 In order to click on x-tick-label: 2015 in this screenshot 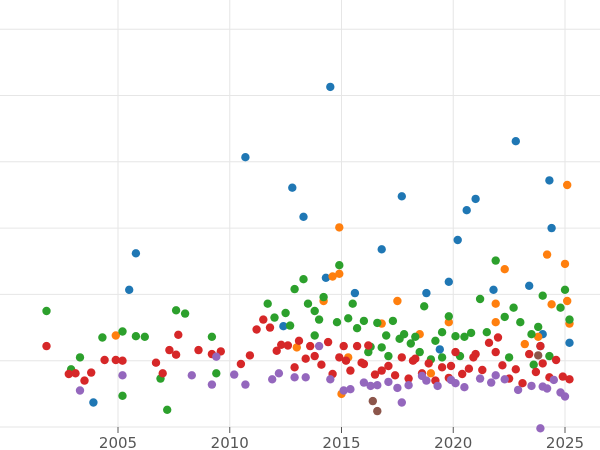, I will do `click(341, 442)`.